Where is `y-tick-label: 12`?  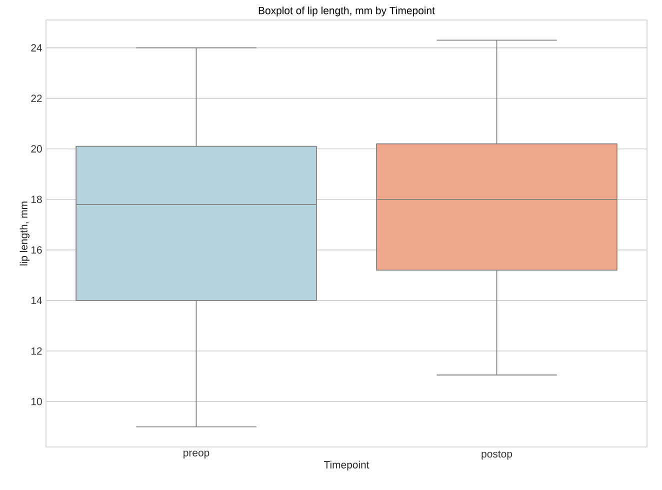 y-tick-label: 12 is located at coordinates (36, 351).